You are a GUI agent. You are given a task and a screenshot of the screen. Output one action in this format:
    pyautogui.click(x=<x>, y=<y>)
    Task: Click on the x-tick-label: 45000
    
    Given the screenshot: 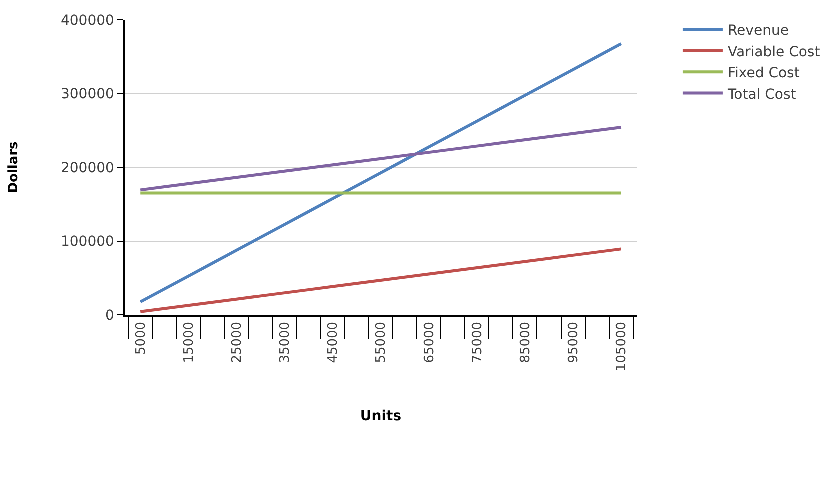 What is the action you would take?
    pyautogui.click(x=334, y=343)
    